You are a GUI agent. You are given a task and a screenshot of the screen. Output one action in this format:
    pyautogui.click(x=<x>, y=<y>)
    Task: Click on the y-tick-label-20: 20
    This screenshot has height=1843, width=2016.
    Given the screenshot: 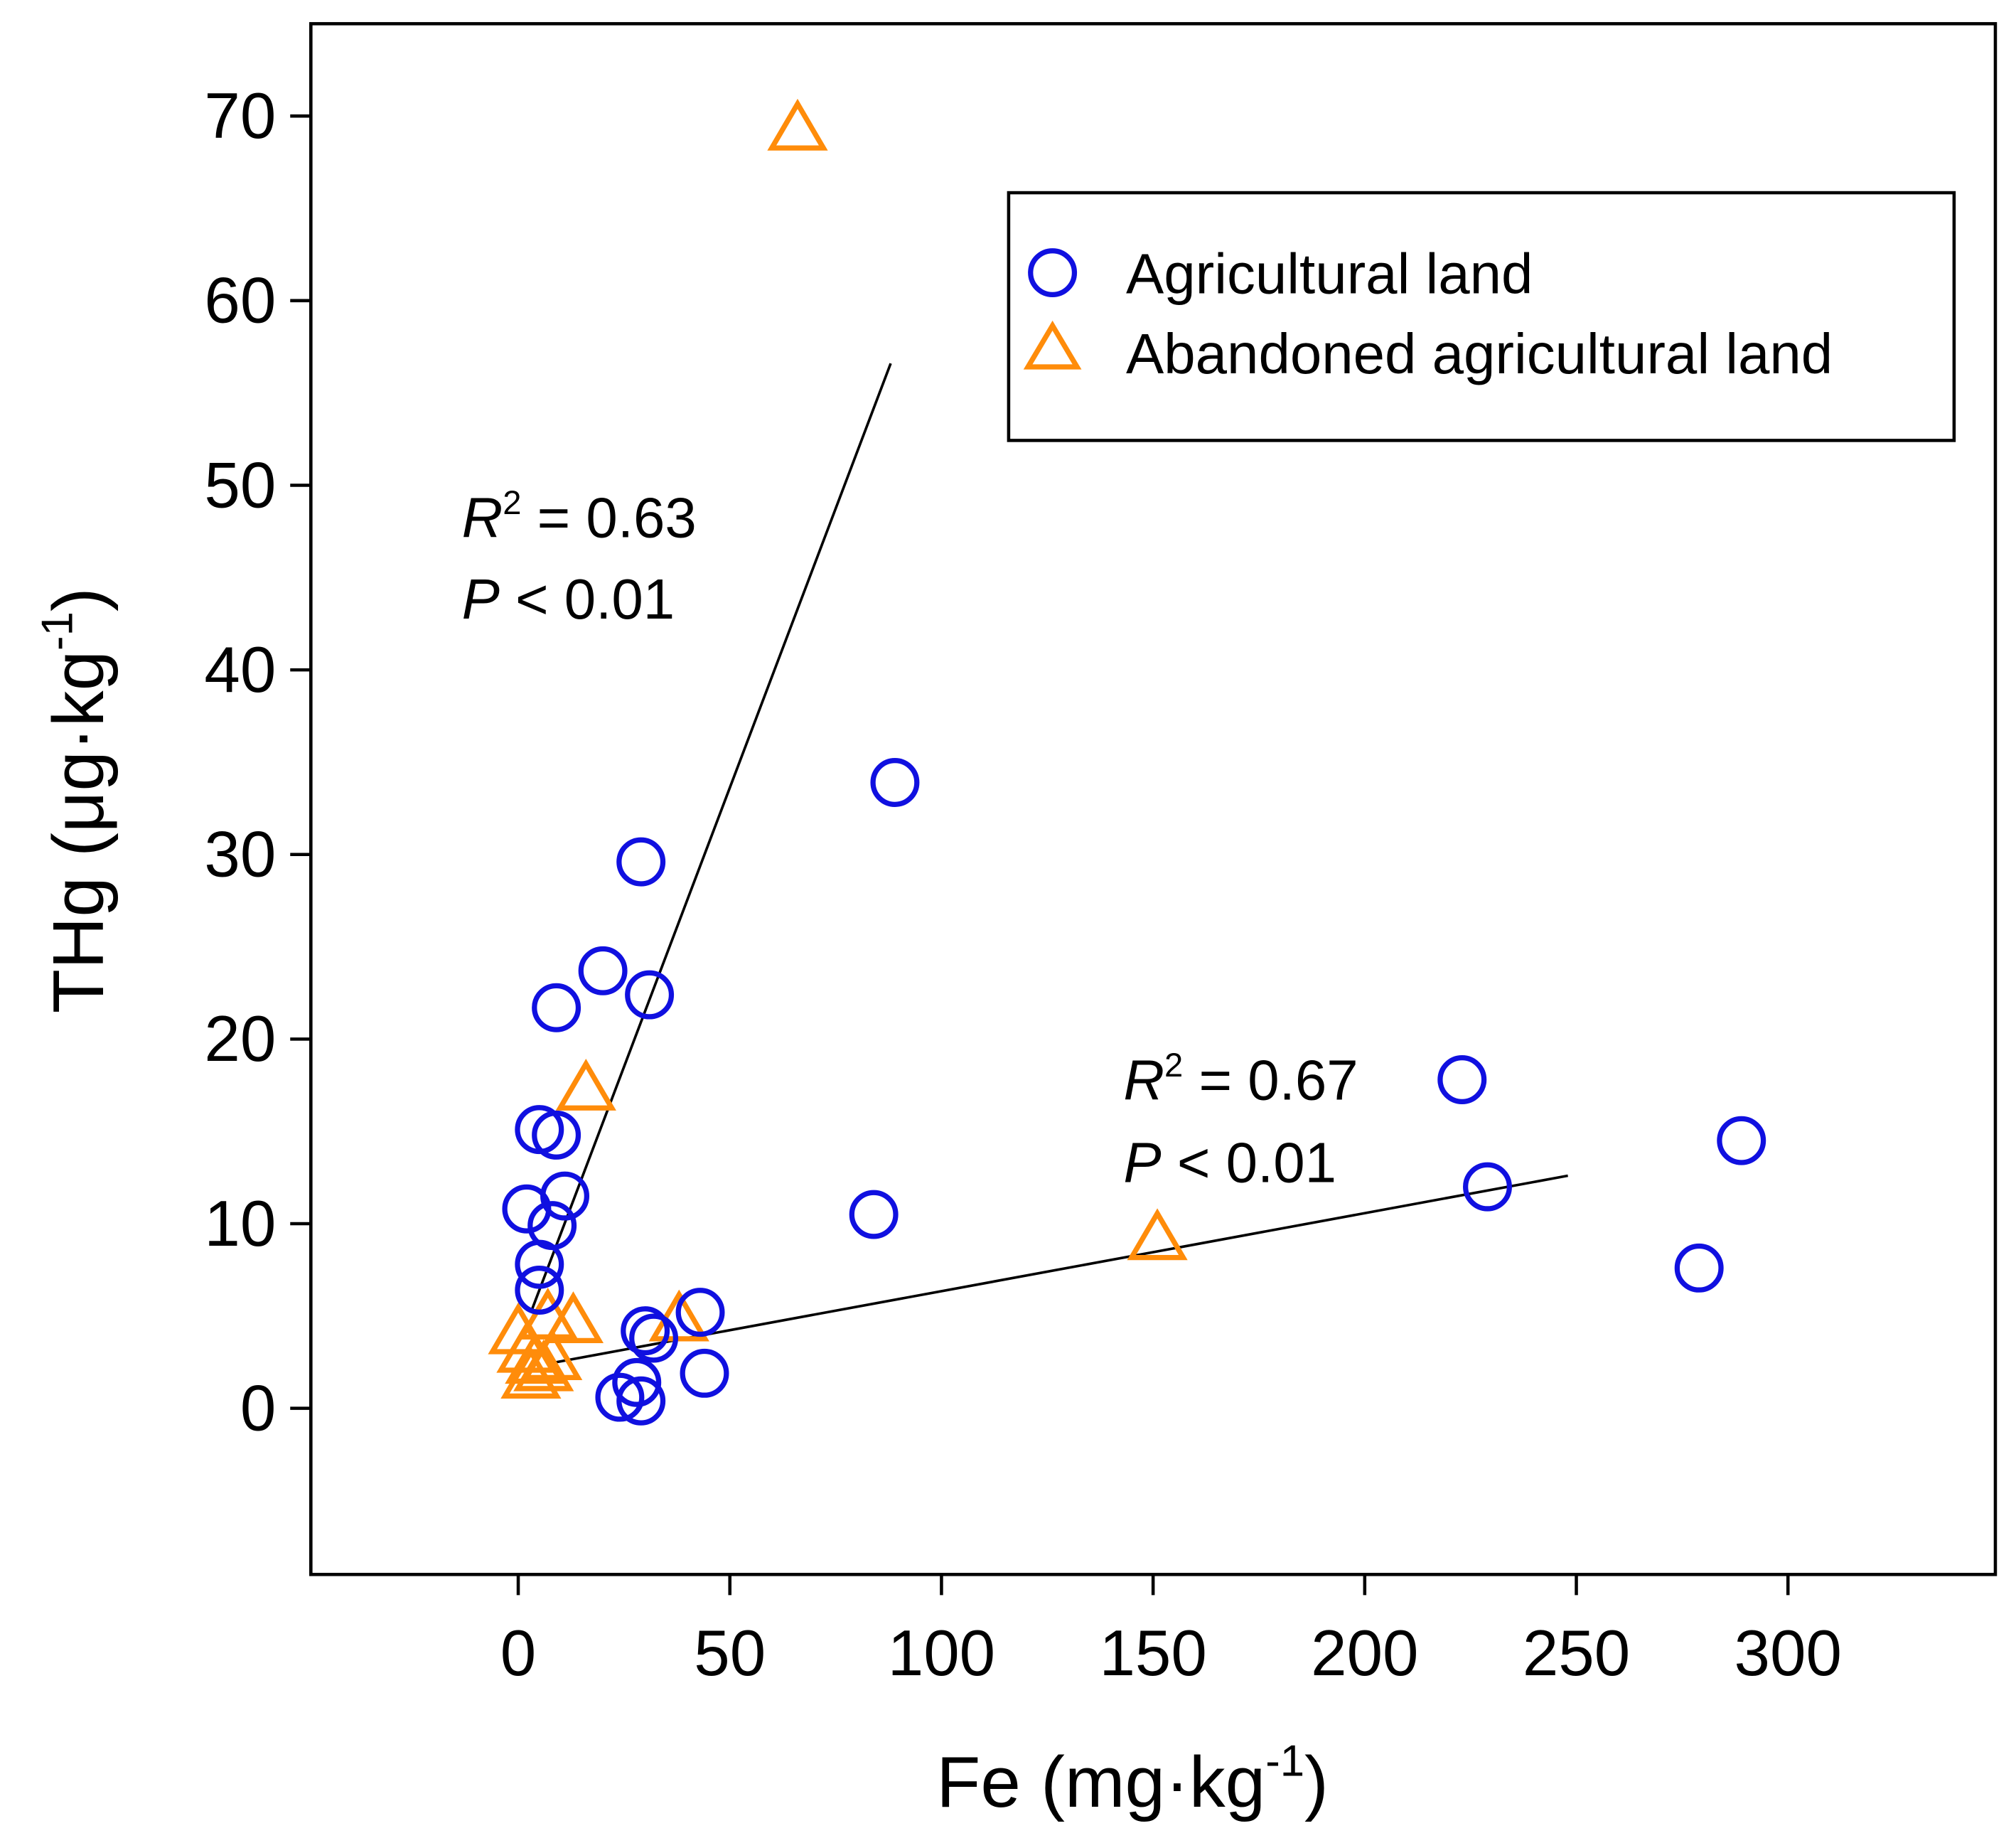 What is the action you would take?
    pyautogui.click(x=240, y=1039)
    